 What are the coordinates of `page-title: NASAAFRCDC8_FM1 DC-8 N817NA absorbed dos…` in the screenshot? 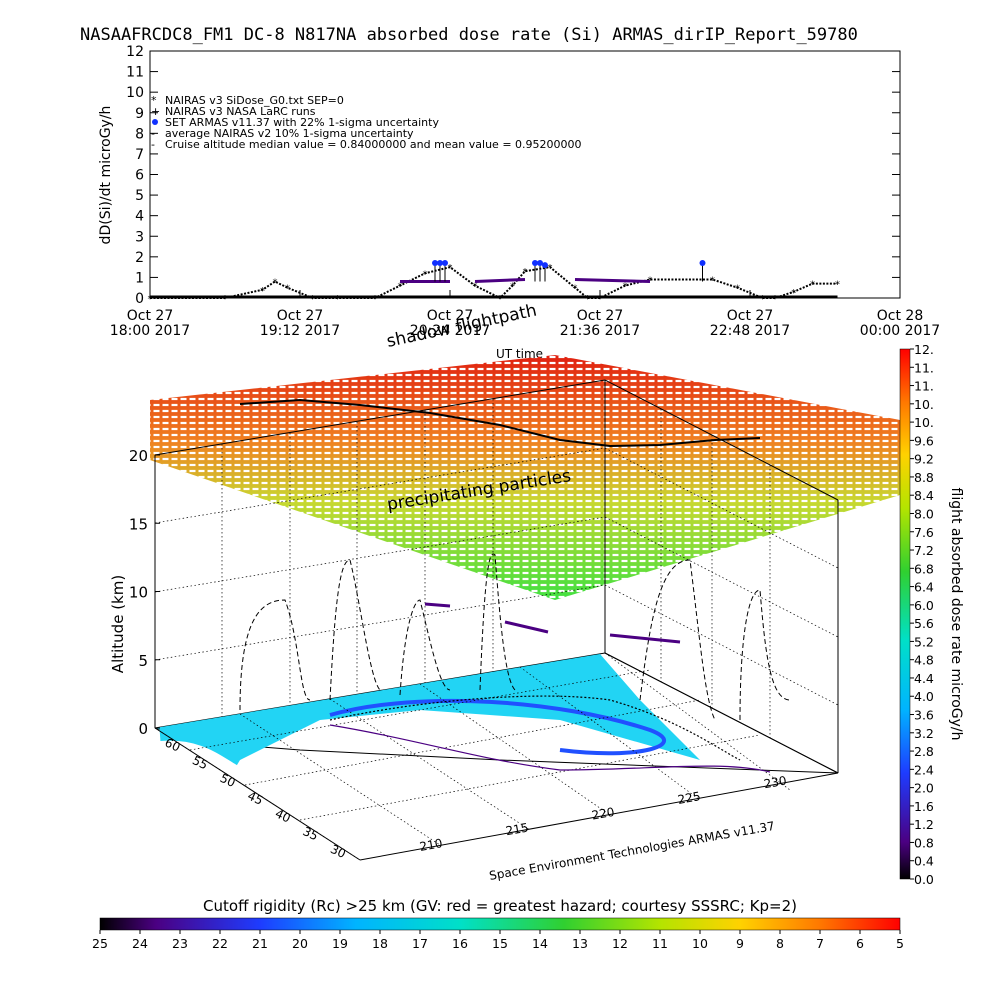 It's located at (469, 35).